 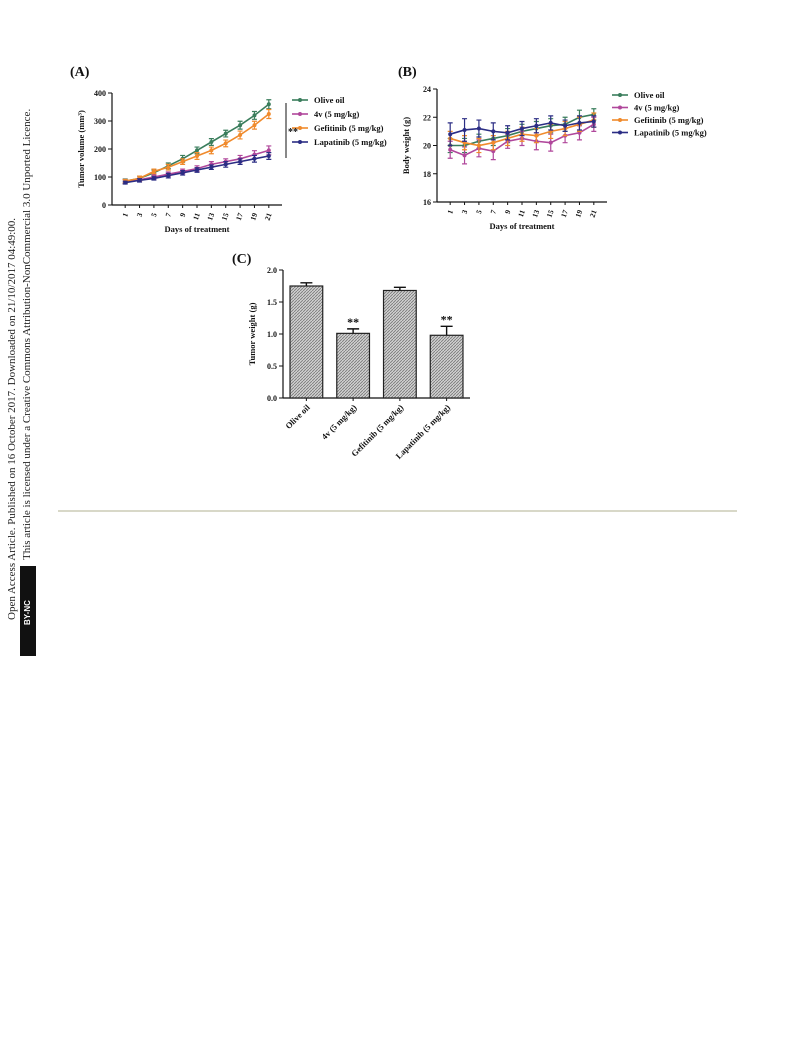 What do you see at coordinates (272, 398) in the screenshot?
I see `y-tick-label: 0.0` at bounding box center [272, 398].